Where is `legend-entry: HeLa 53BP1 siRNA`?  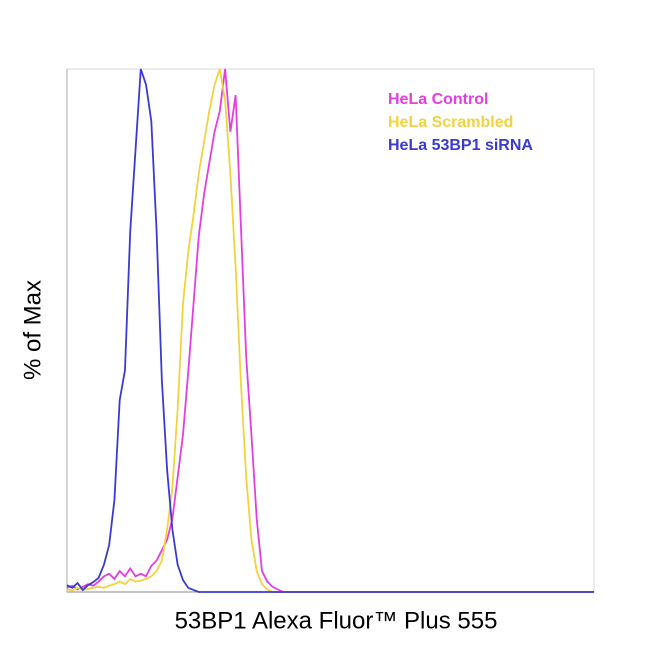
legend-entry: HeLa 53BP1 siRNA is located at coordinates (460, 145).